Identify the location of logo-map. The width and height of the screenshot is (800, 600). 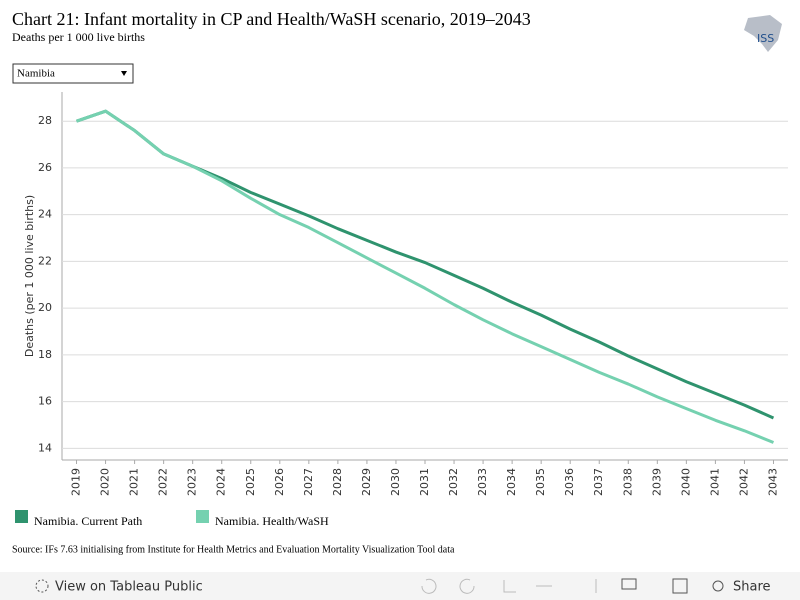
(763, 33).